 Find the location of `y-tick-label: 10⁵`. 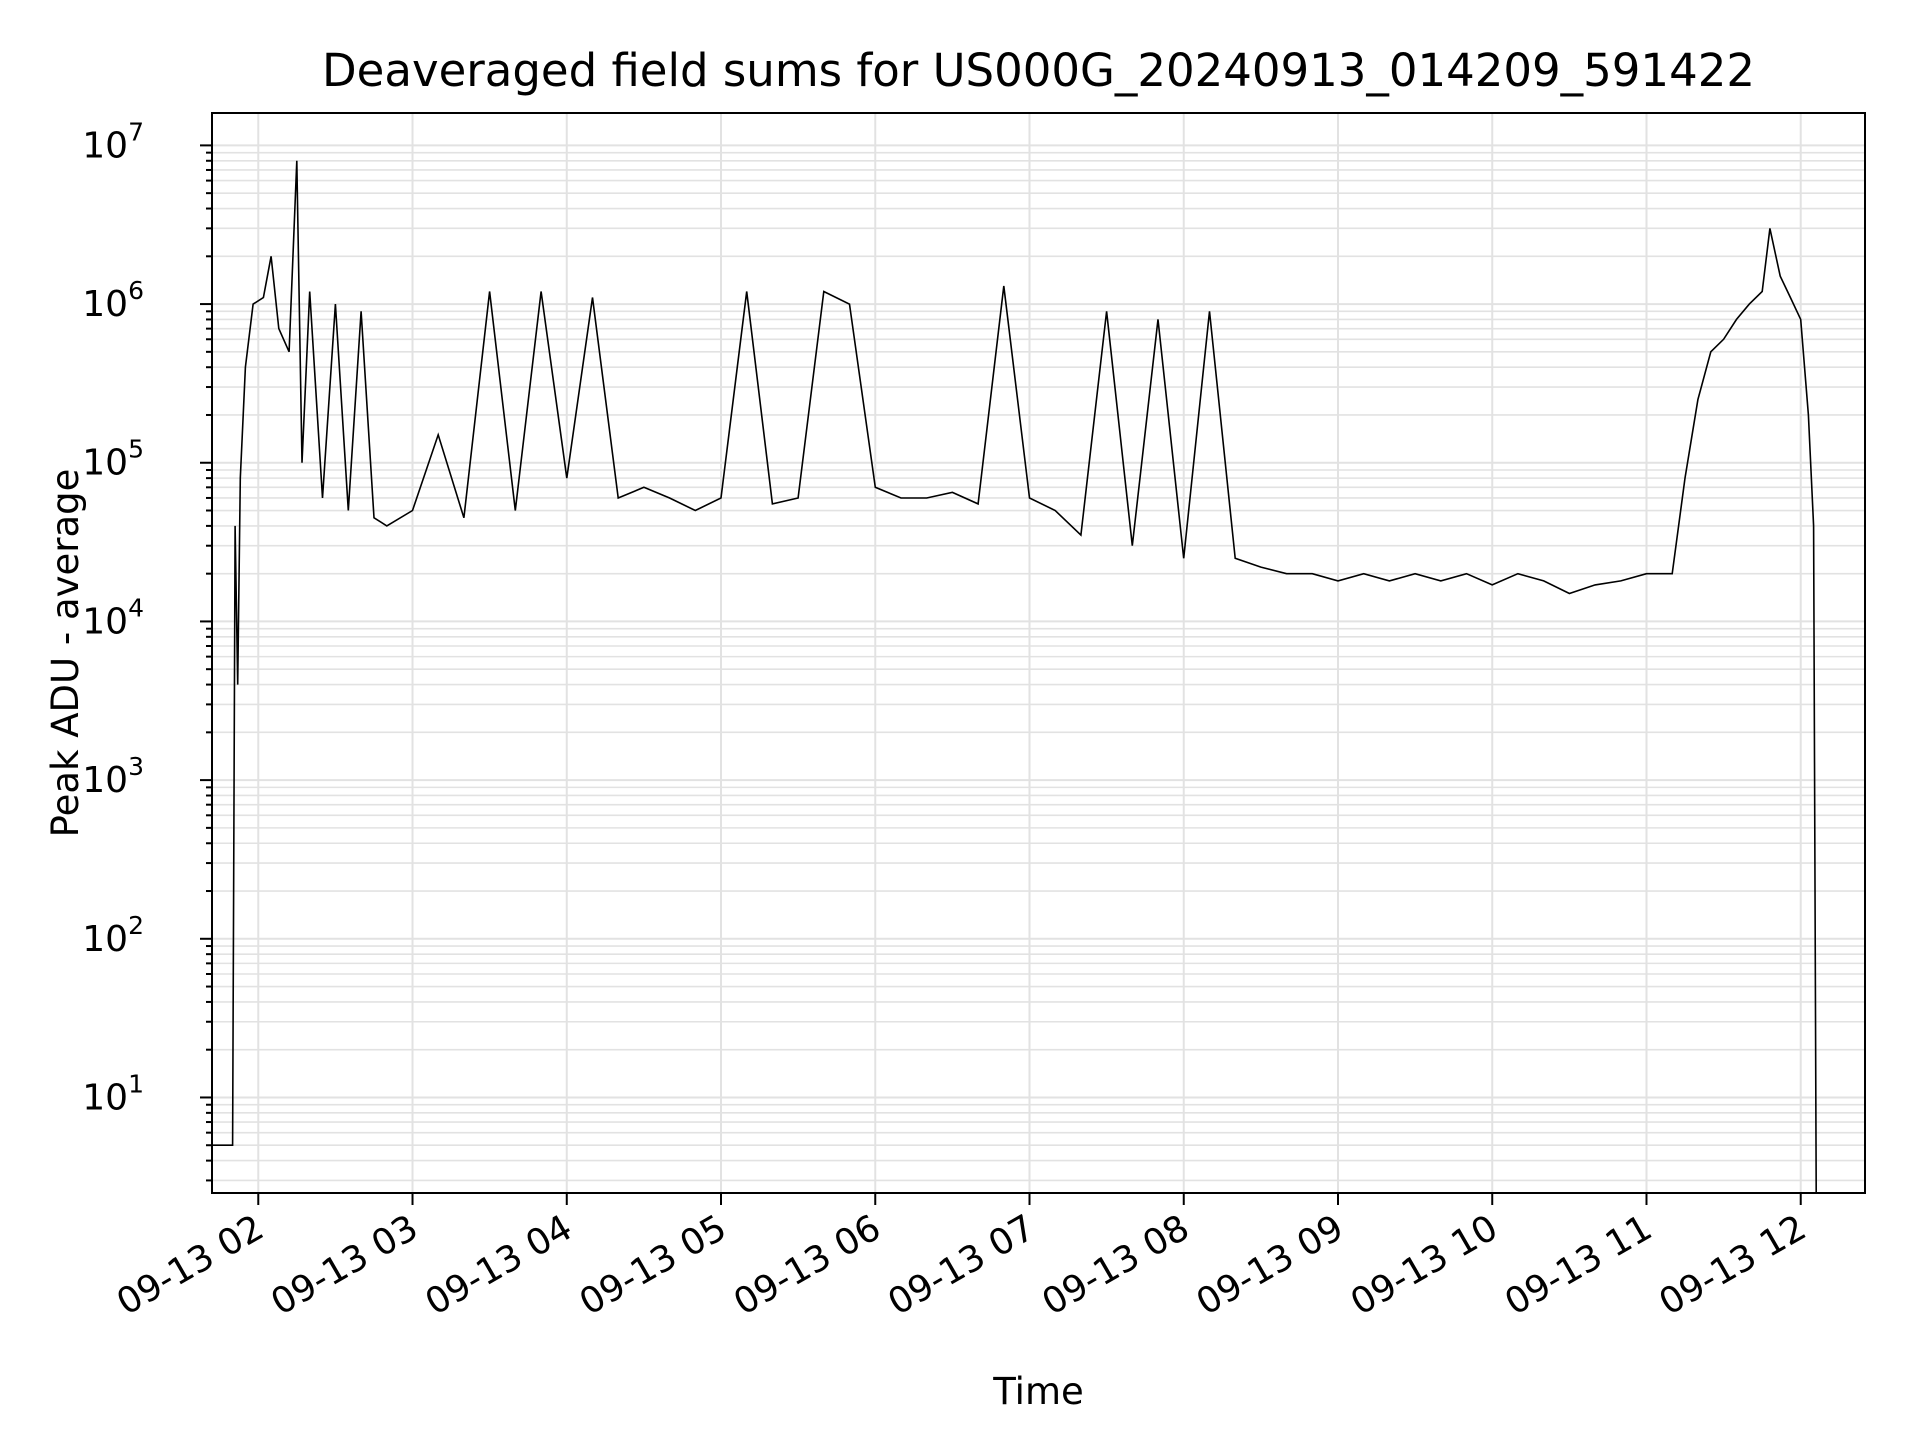

y-tick-label: 10⁵ is located at coordinates (113, 459).